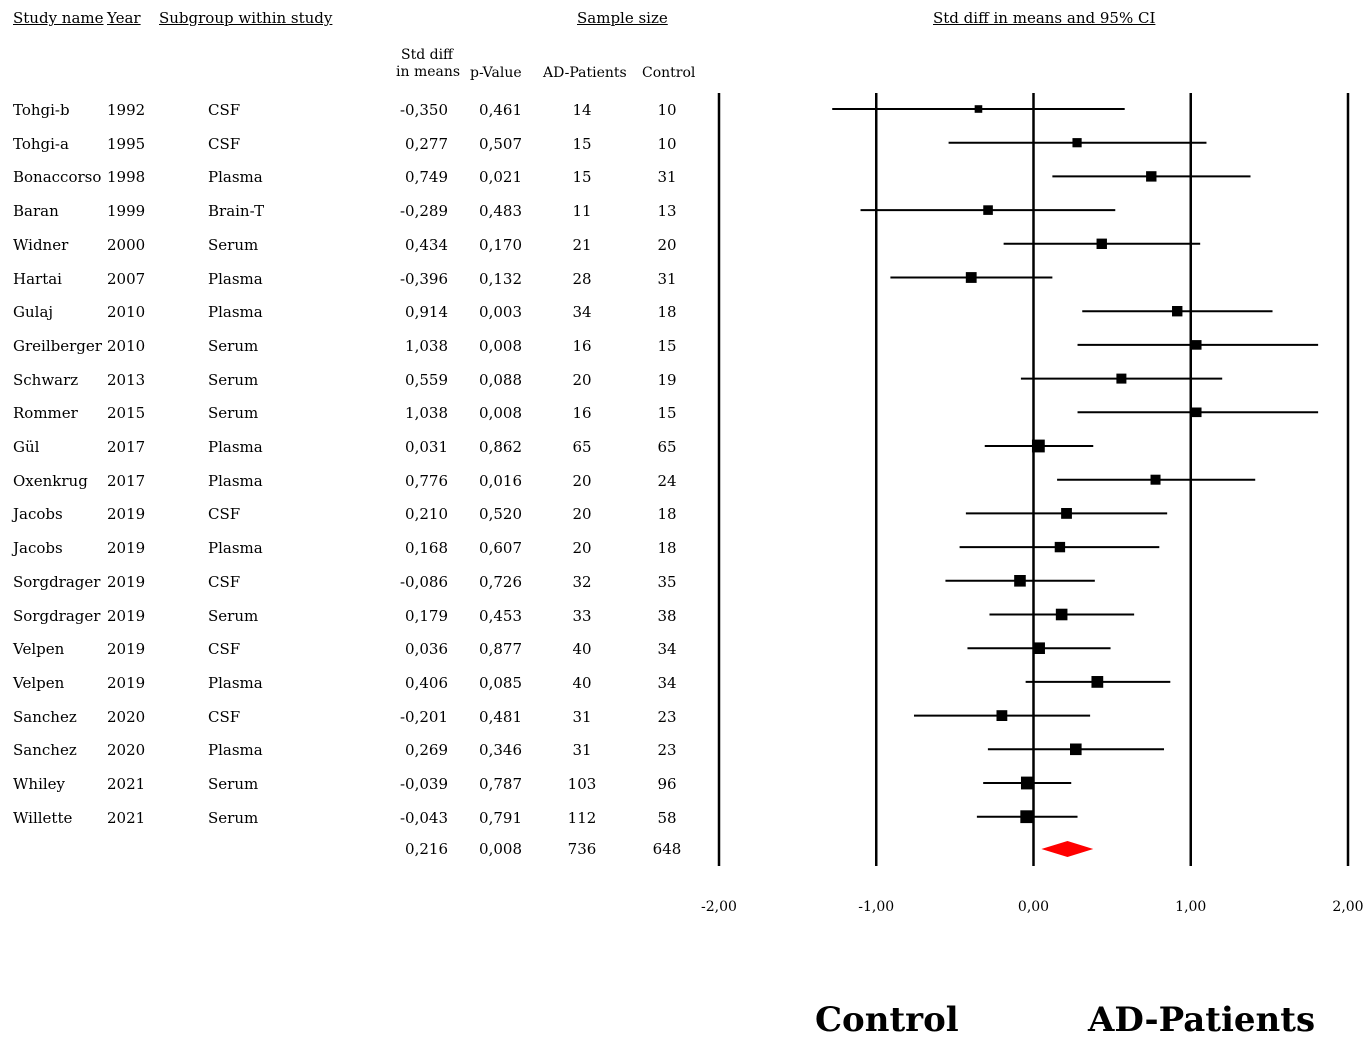  Describe the element at coordinates (876, 907) in the screenshot. I see `x-tick-label: -1,00` at that location.